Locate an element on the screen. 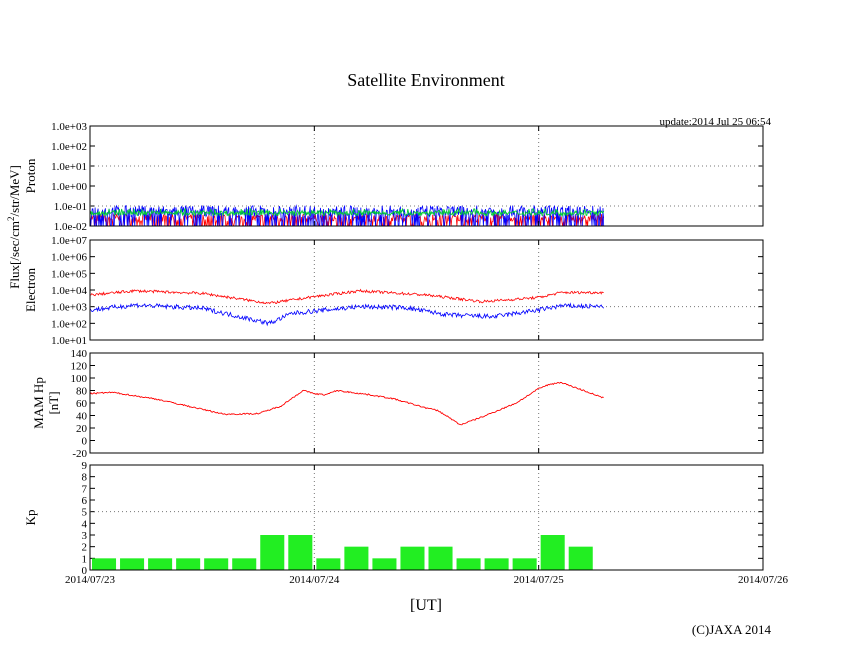 This screenshot has width=846, height=655. y-tick-label: 7 is located at coordinates (85, 489).